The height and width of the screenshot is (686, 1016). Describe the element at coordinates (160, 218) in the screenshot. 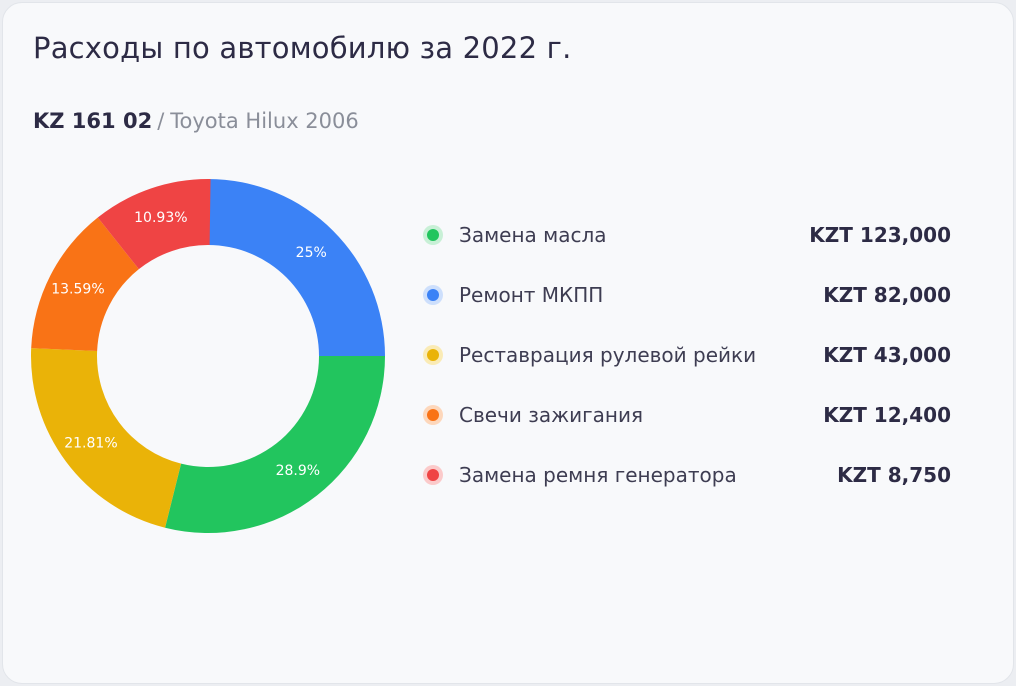

I see `slice-percent-label: 10.93%` at that location.